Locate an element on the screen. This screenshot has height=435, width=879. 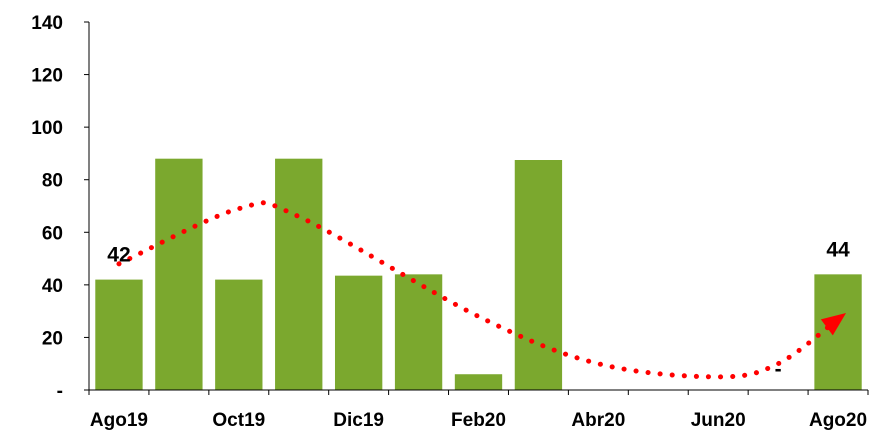
y-tick-label: 120 is located at coordinates (47, 76).